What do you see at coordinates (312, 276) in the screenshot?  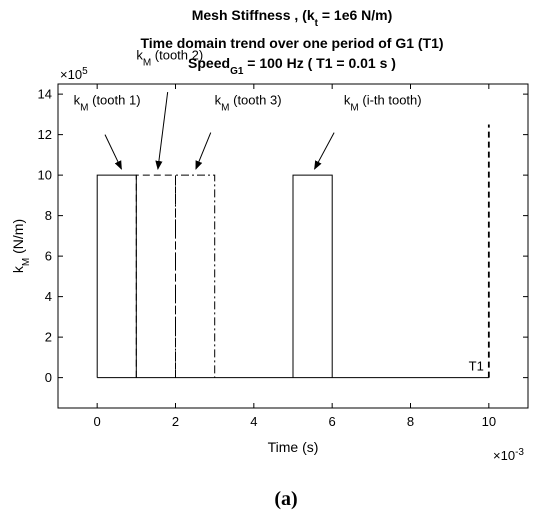 I see `series-3-line` at bounding box center [312, 276].